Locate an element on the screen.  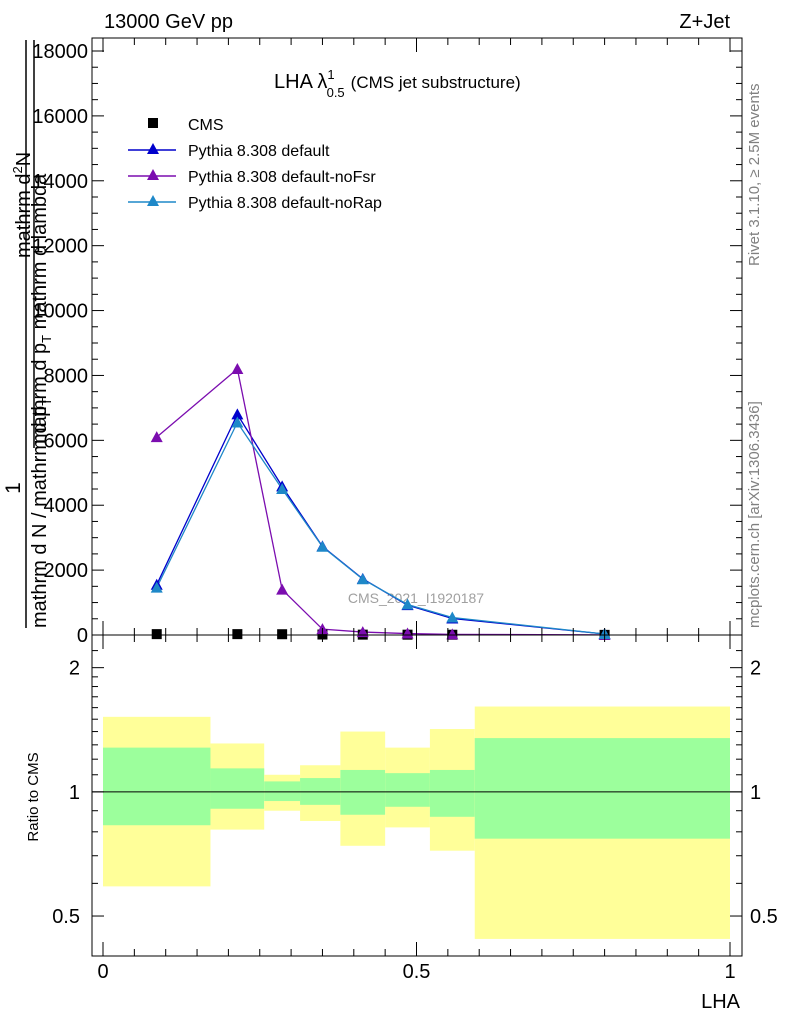
main-ytick-label-5: 10000 is located at coordinates (60, 312).